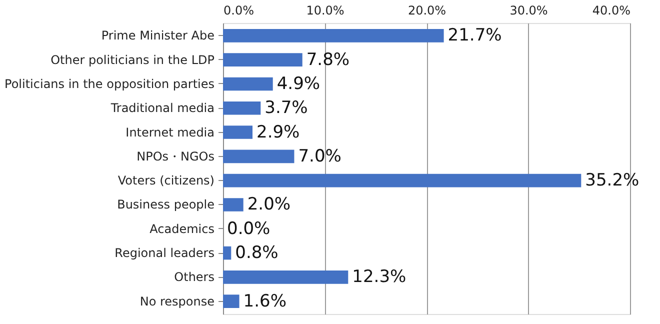 This screenshot has height=324, width=660. I want to click on y-tick-label: Other politicians in the LDP, so click(132, 59).